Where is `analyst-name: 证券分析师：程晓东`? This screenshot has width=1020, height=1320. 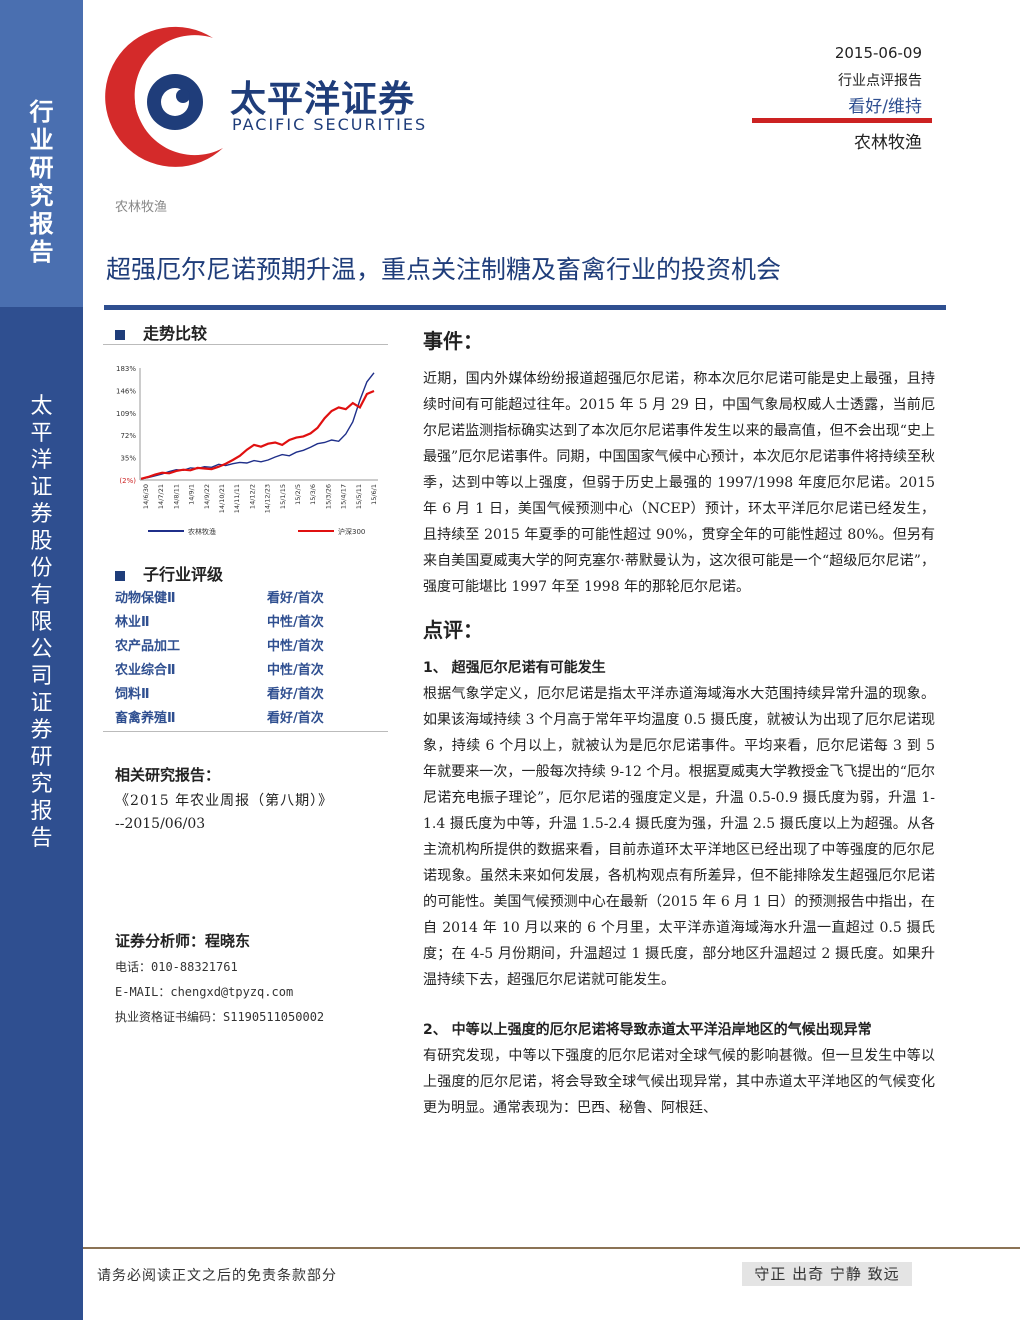 analyst-name: 证券分析师：程晓东 is located at coordinates (183, 941).